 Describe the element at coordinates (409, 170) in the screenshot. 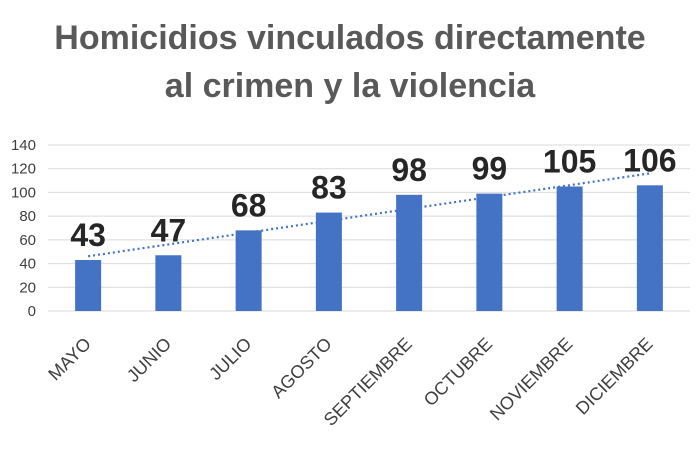

I see `data-label: 98` at that location.